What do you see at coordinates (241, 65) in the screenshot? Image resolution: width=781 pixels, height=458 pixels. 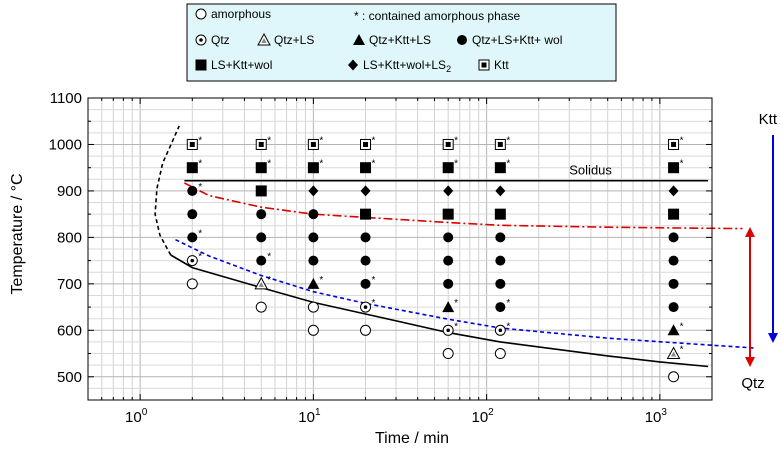 I see `legend-label: LS+Ktt+wol` at bounding box center [241, 65].